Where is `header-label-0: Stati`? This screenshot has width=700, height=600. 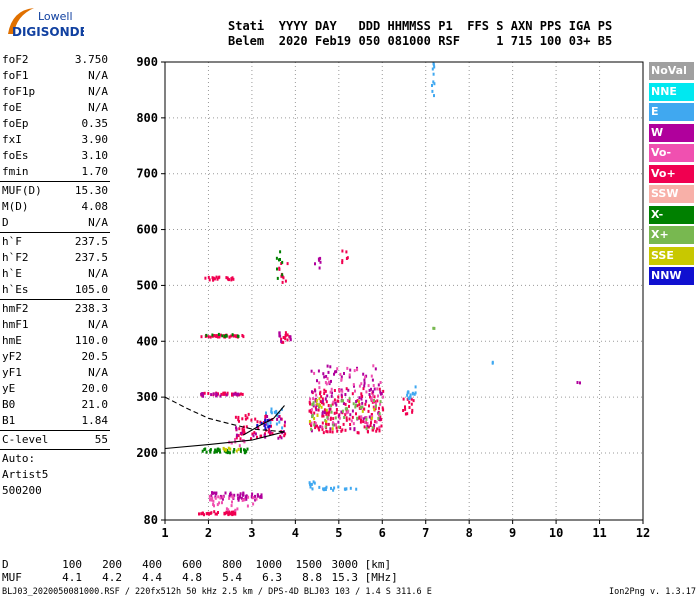
header-label-0: Stati is located at coordinates (246, 26).